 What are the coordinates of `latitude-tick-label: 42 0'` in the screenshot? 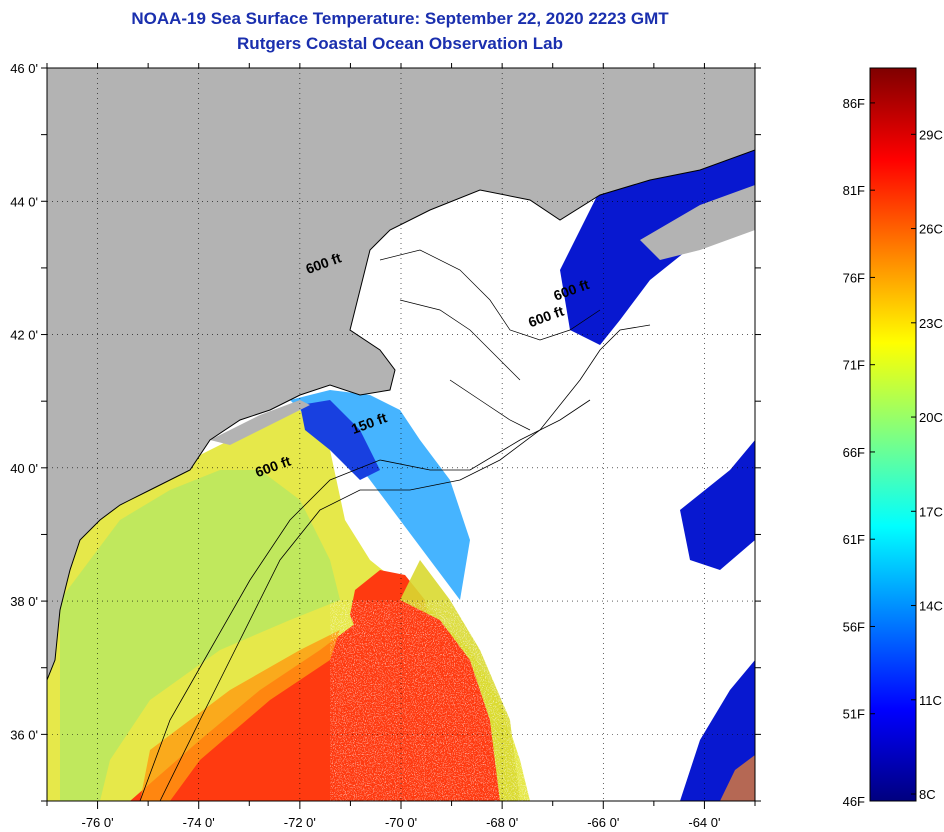 It's located at (24, 335).